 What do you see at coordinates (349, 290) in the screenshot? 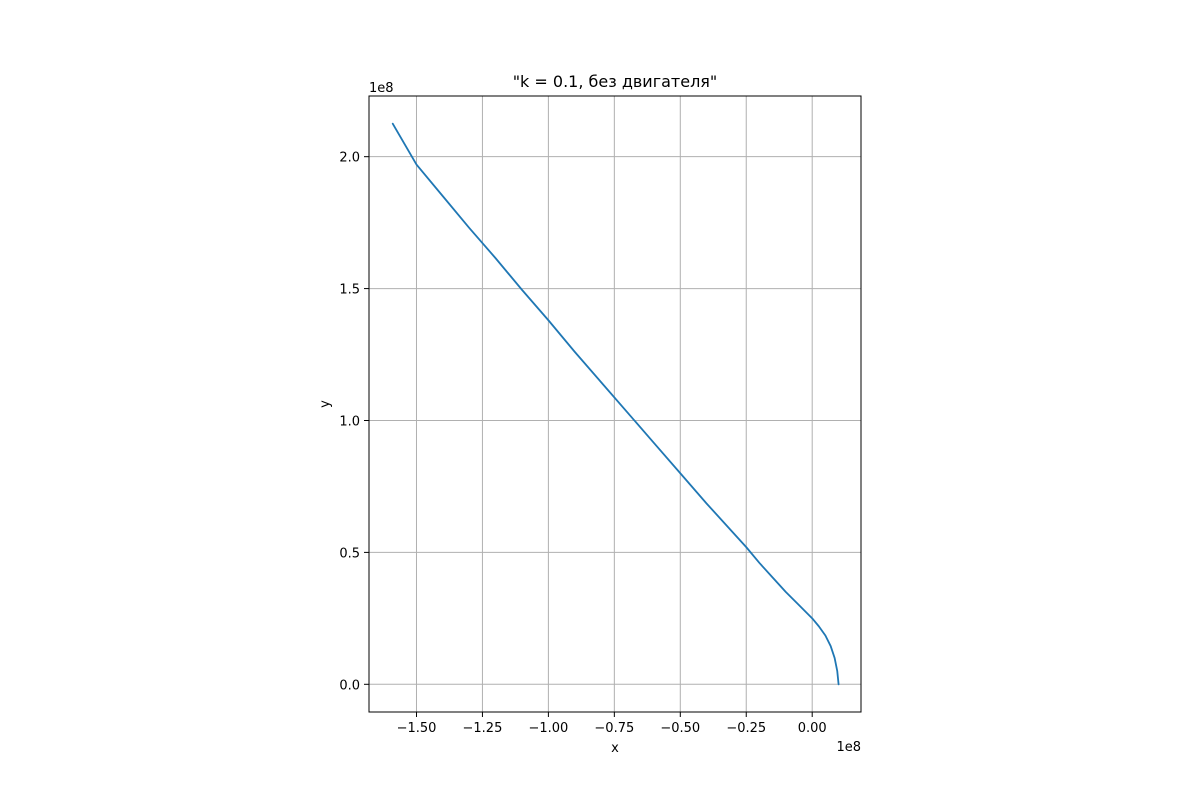
I see `y-tick-label: 1.5` at bounding box center [349, 290].